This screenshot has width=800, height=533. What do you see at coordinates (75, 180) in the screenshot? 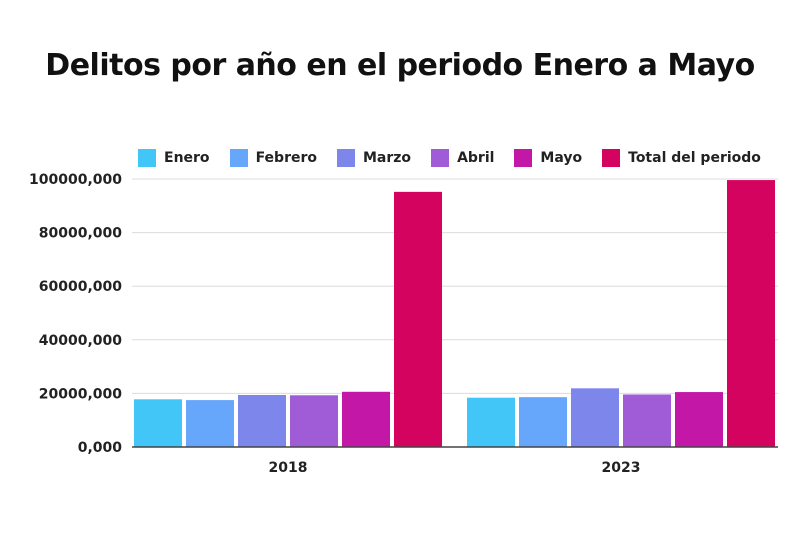
I see `y-tick-label: 100000,000` at bounding box center [75, 180].